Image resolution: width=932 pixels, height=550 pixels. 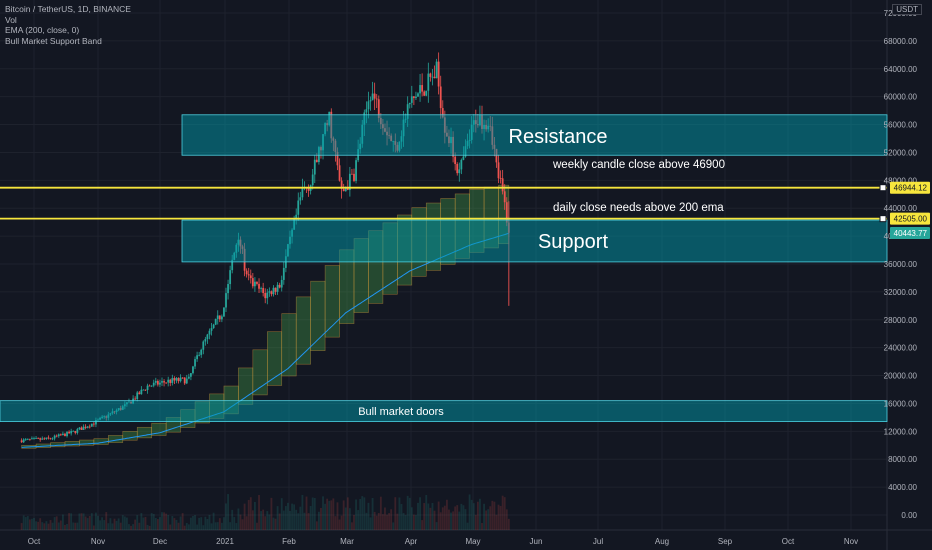 What do you see at coordinates (160, 541) in the screenshot?
I see `x-tick-label: Dec` at bounding box center [160, 541].